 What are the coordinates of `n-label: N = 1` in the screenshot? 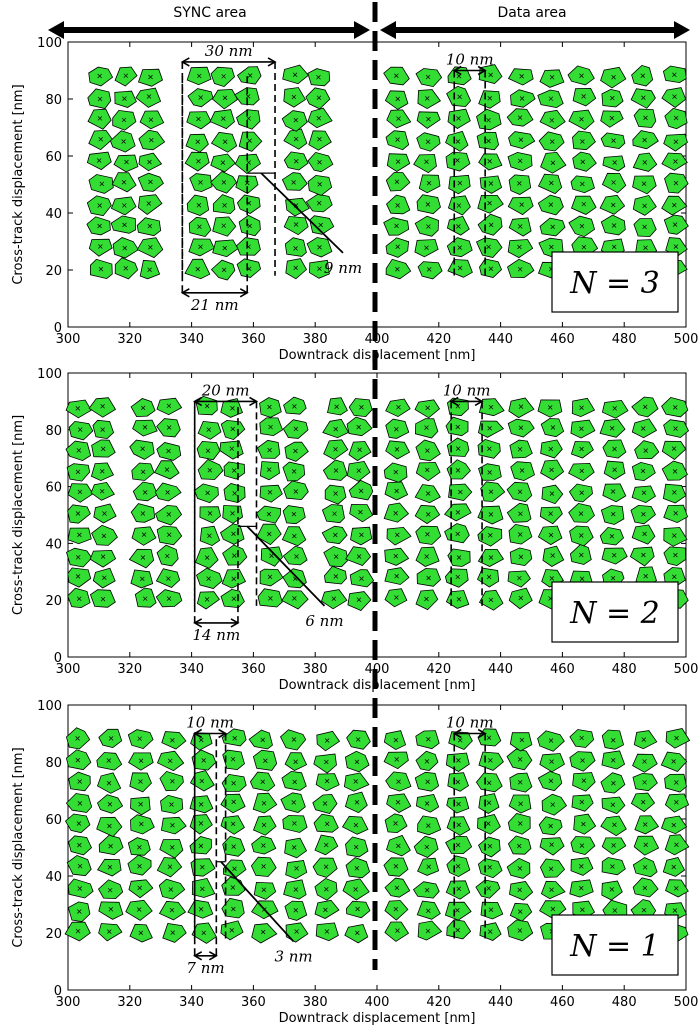 It's located at (614, 946).